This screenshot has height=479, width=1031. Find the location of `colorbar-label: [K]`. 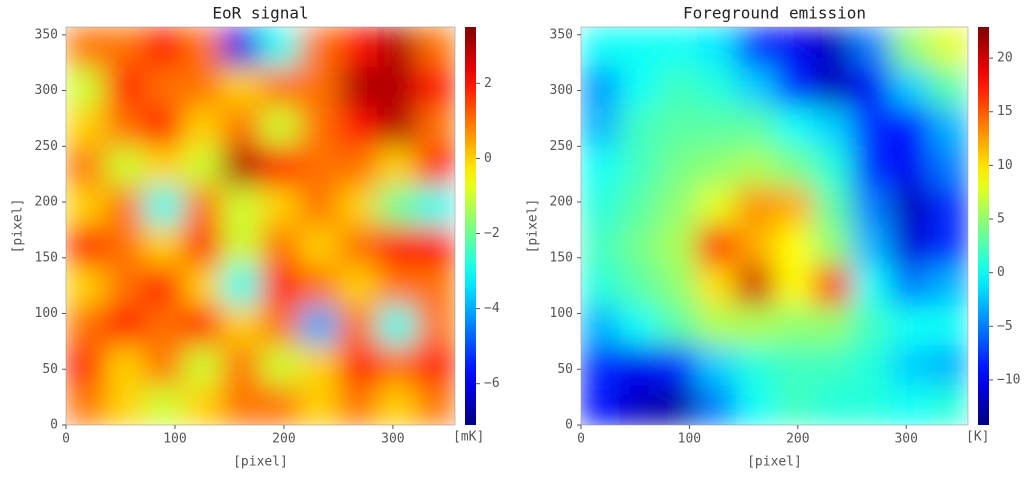

colorbar-label: [K] is located at coordinates (977, 437).